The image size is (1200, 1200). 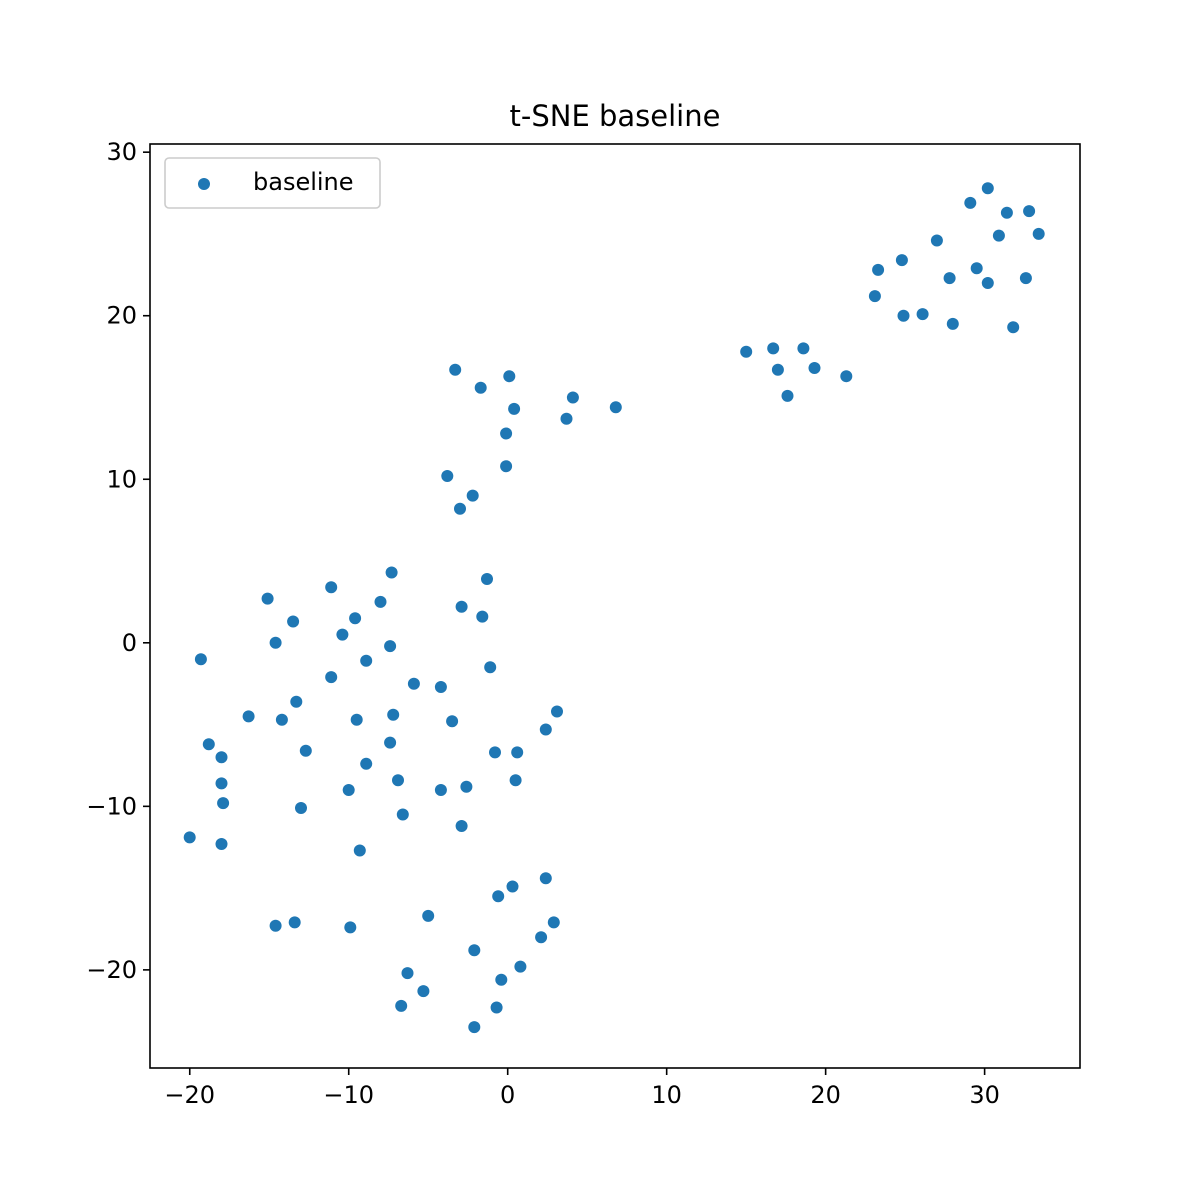 What do you see at coordinates (129, 643) in the screenshot?
I see `y-tick-label: 0` at bounding box center [129, 643].